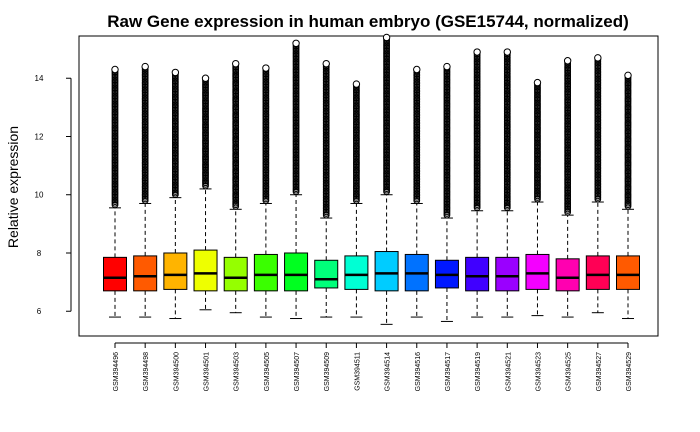 This screenshot has height=432, width=700. Describe the element at coordinates (267, 371) in the screenshot. I see `x-tick-label: GSM394505` at that location.